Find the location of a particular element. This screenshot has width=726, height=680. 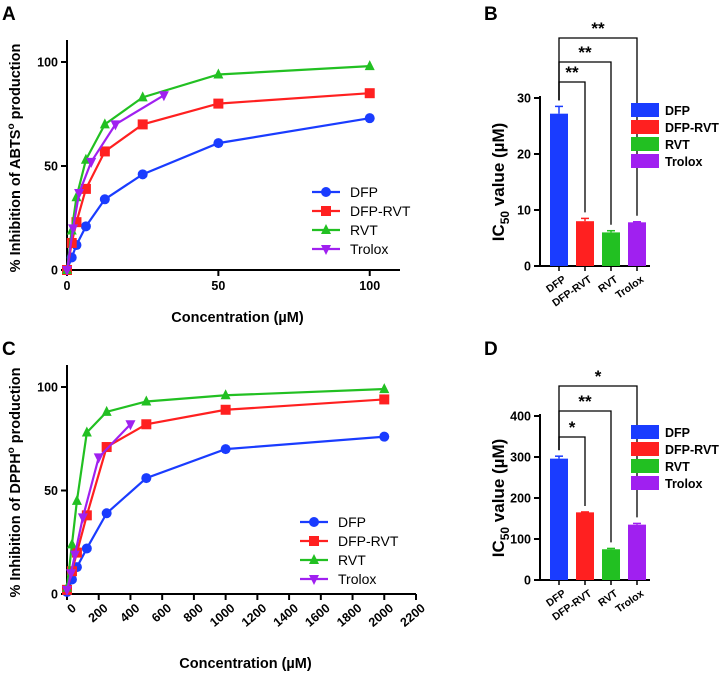

y-axis-title-main: % Inhibition of DPPH is located at coordinates (16, 525).